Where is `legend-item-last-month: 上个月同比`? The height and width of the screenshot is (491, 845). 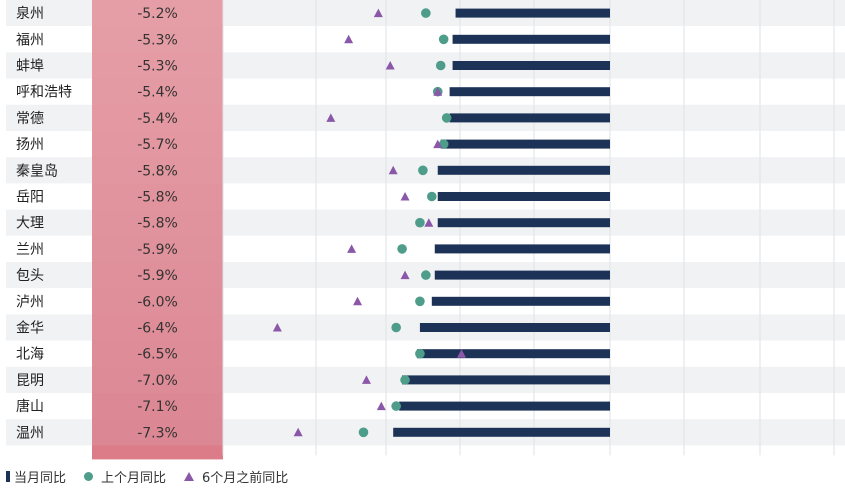 legend-item-last-month: 上个月同比 is located at coordinates (125, 476).